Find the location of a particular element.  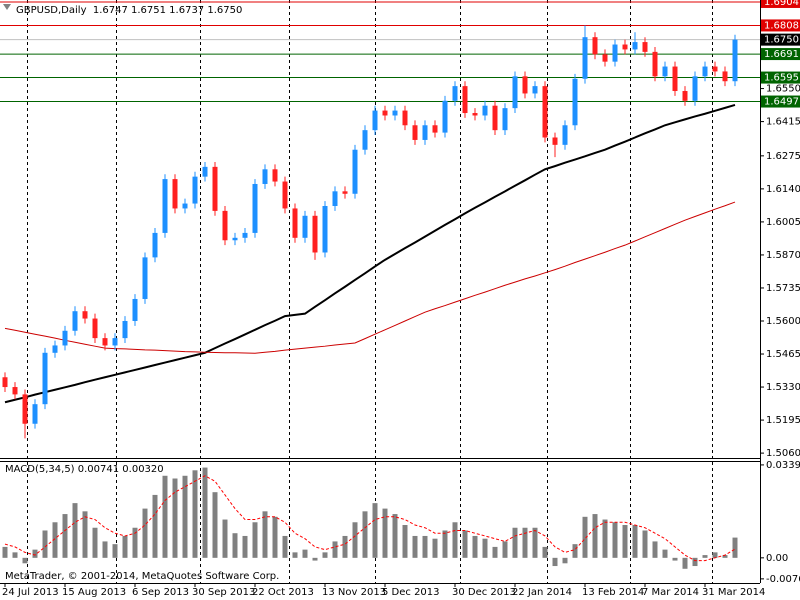

macd-title: MACD(5,34,5) 0.00741 0.00320 is located at coordinates (84, 469).